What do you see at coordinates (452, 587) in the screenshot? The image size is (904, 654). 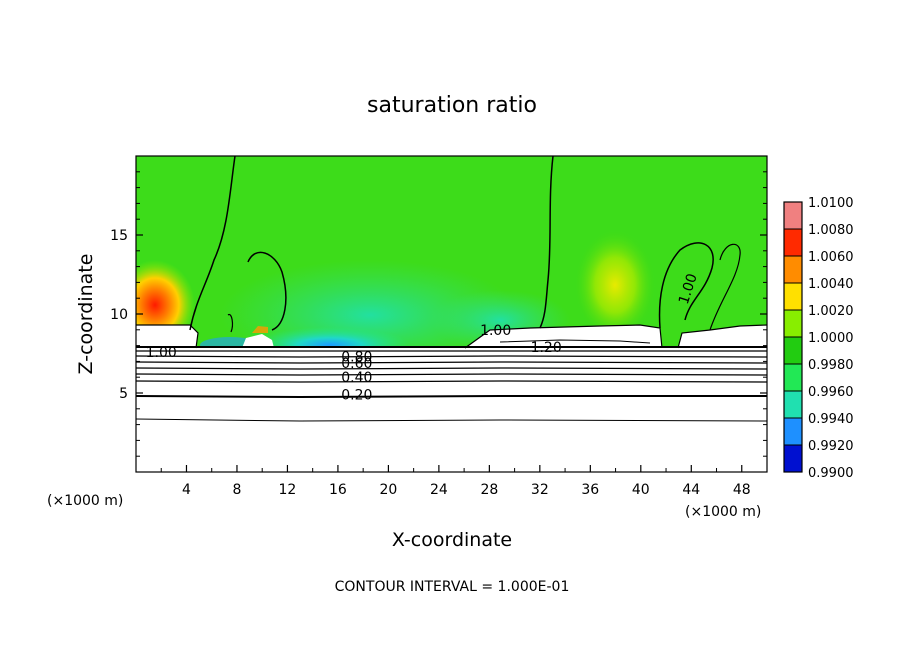 I see `contour-interval-note: CONTOUR INTERVAL = 1.000E-01` at bounding box center [452, 587].